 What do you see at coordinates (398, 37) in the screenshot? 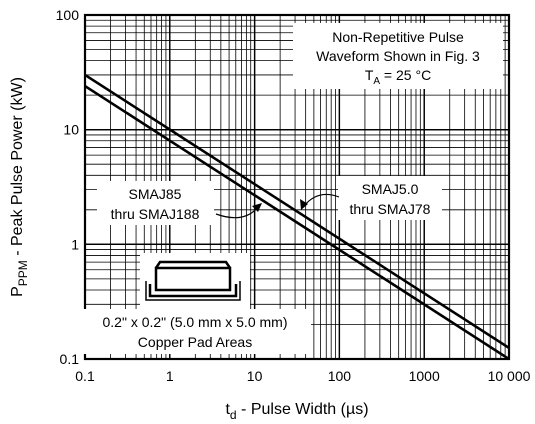
I see `condition-line1: Non-Repetitive Pulse` at bounding box center [398, 37].